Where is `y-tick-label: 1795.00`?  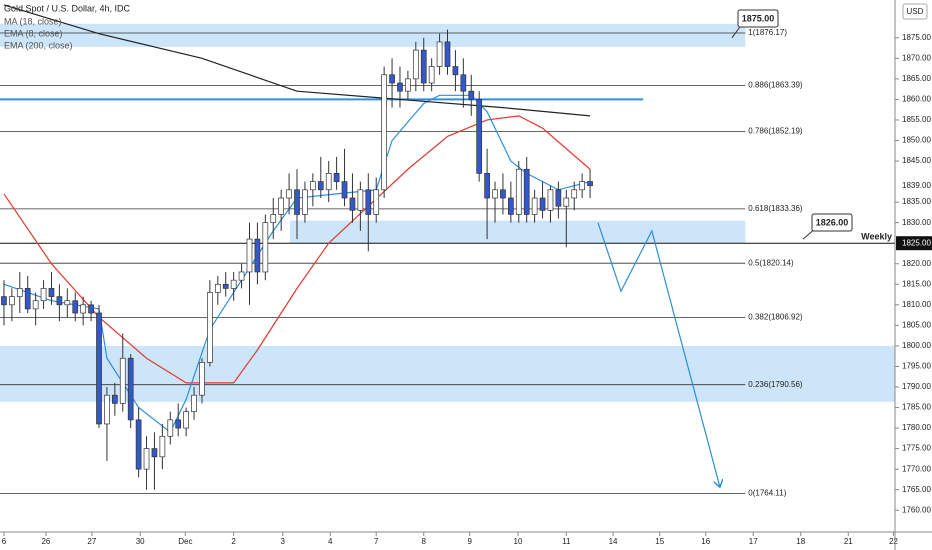
y-tick-label: 1795.00 is located at coordinates (916, 366).